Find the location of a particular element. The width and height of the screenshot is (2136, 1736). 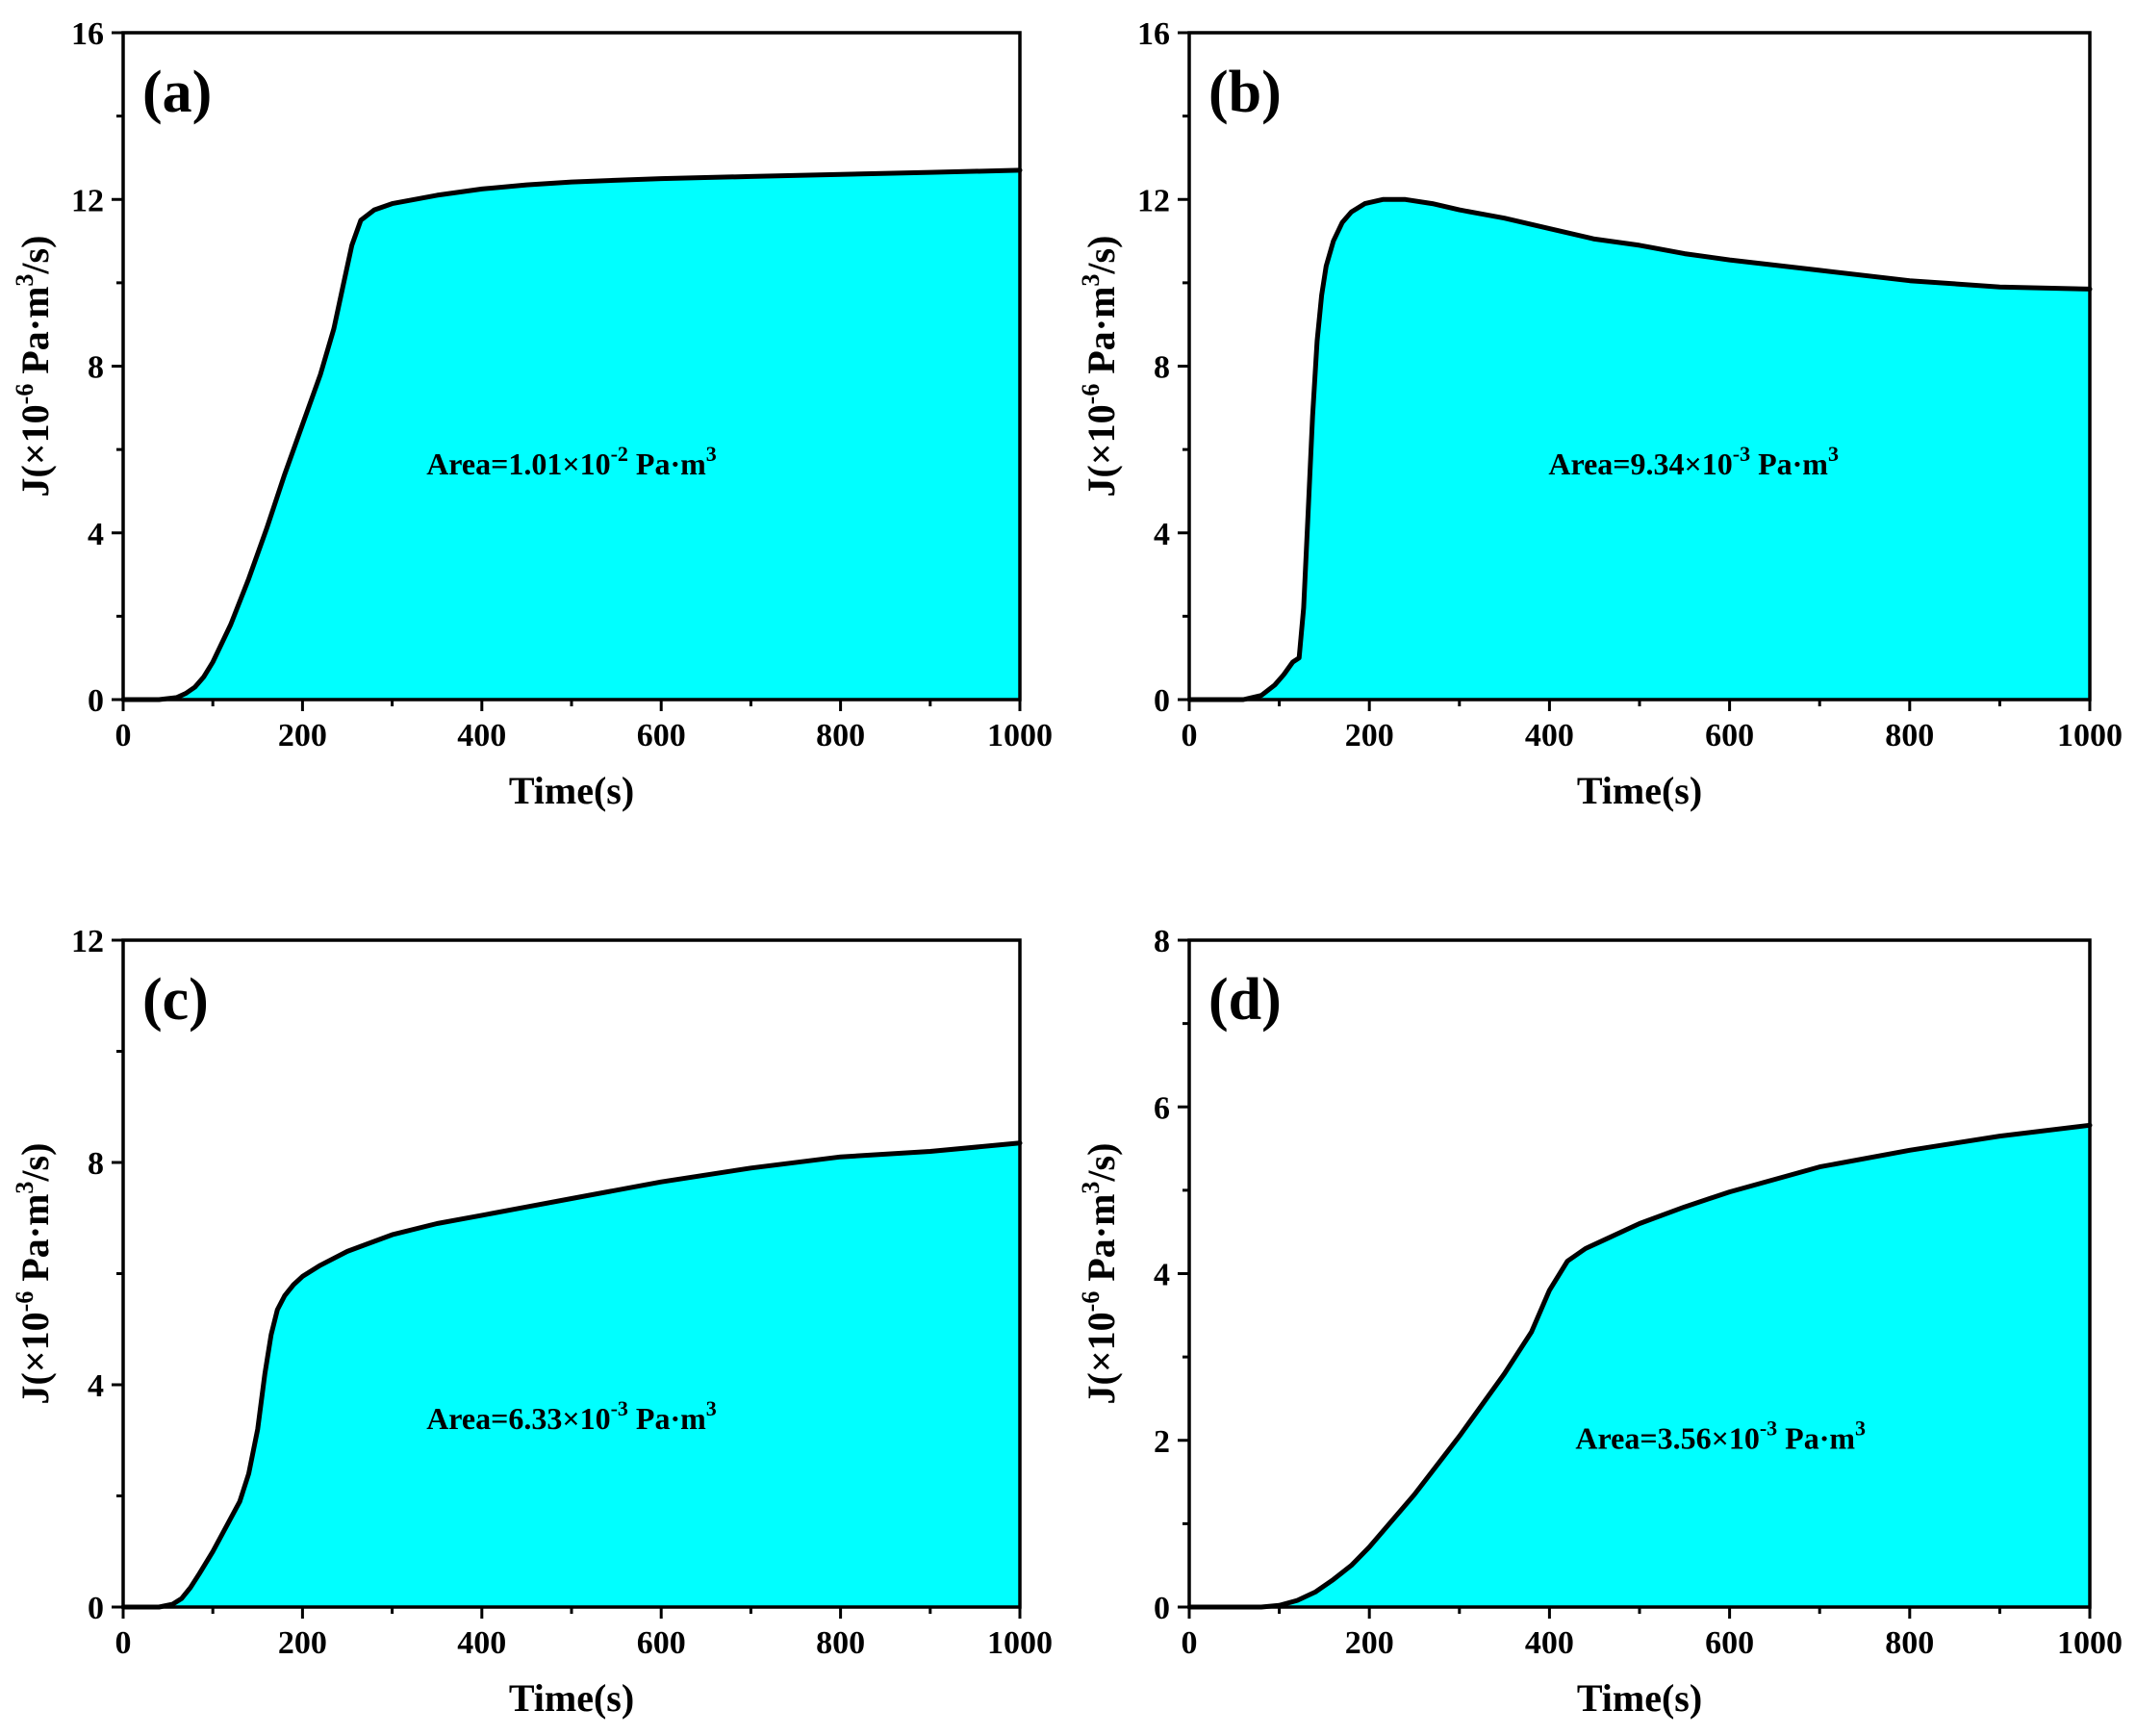

area-annotation: Area=9.34×10-3 Pa·m3 is located at coordinates (1693, 461).